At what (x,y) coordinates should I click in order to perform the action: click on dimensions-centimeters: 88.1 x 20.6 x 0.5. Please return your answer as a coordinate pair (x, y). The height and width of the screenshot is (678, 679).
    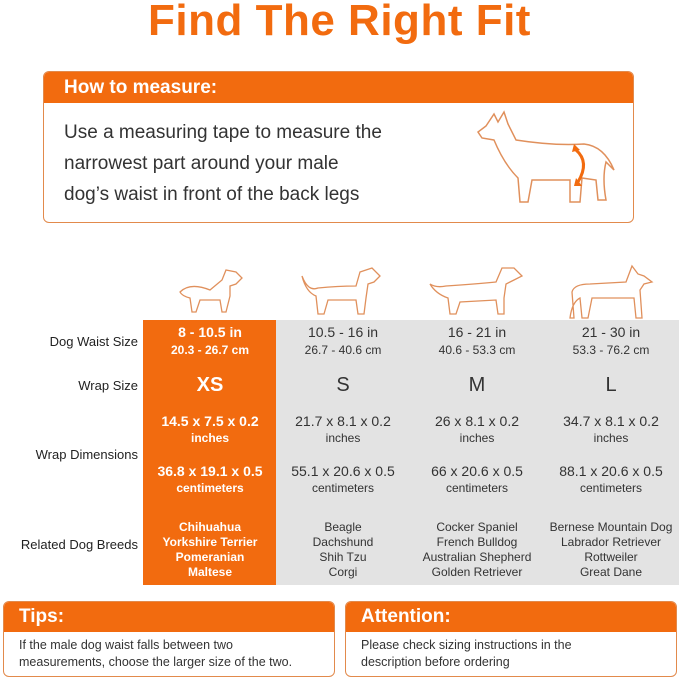
    Looking at the image, I should click on (611, 471).